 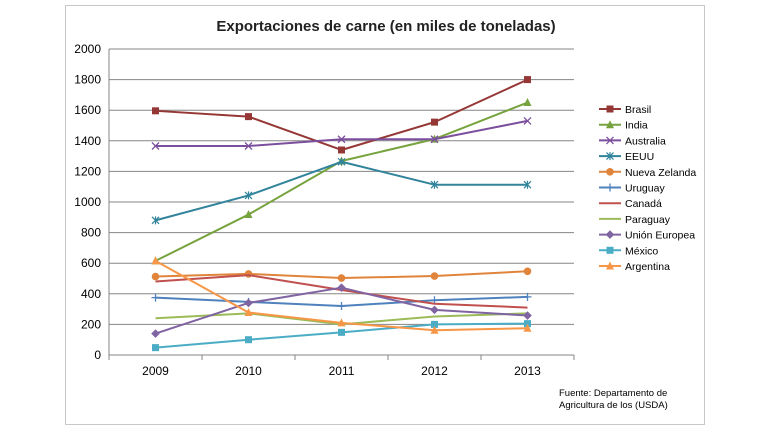 I want to click on legend-entry-2: Australia, so click(x=632, y=141).